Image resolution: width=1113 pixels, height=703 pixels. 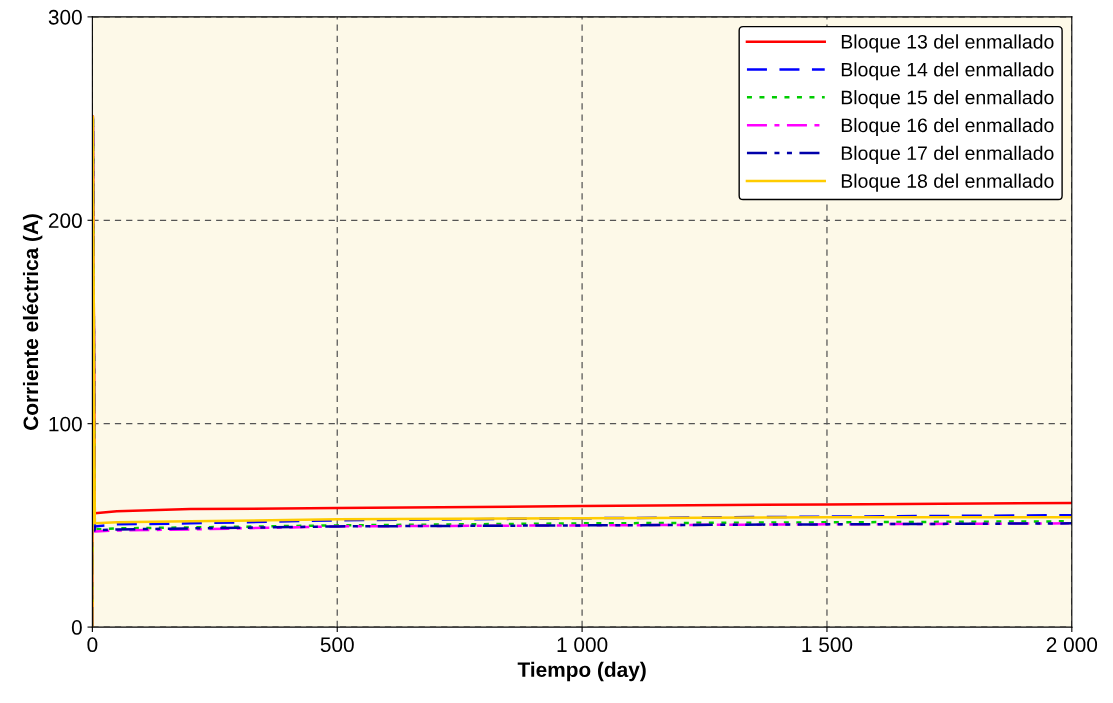 What do you see at coordinates (827, 645) in the screenshot?
I see `x-tick-label: 1 500` at bounding box center [827, 645].